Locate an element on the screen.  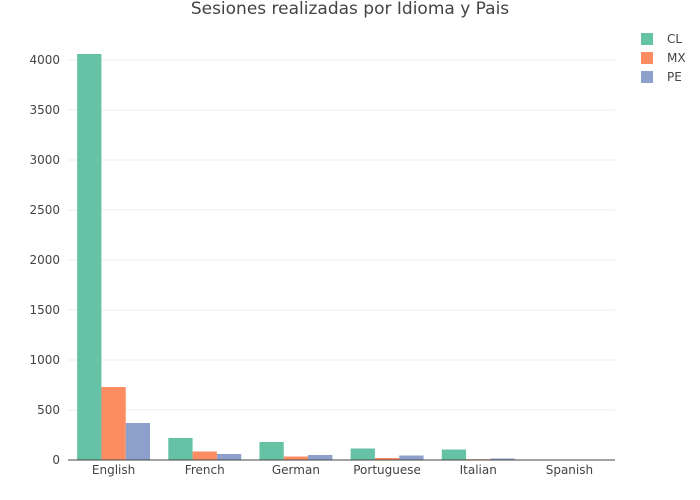
bar-pe-german is located at coordinates (320, 457).